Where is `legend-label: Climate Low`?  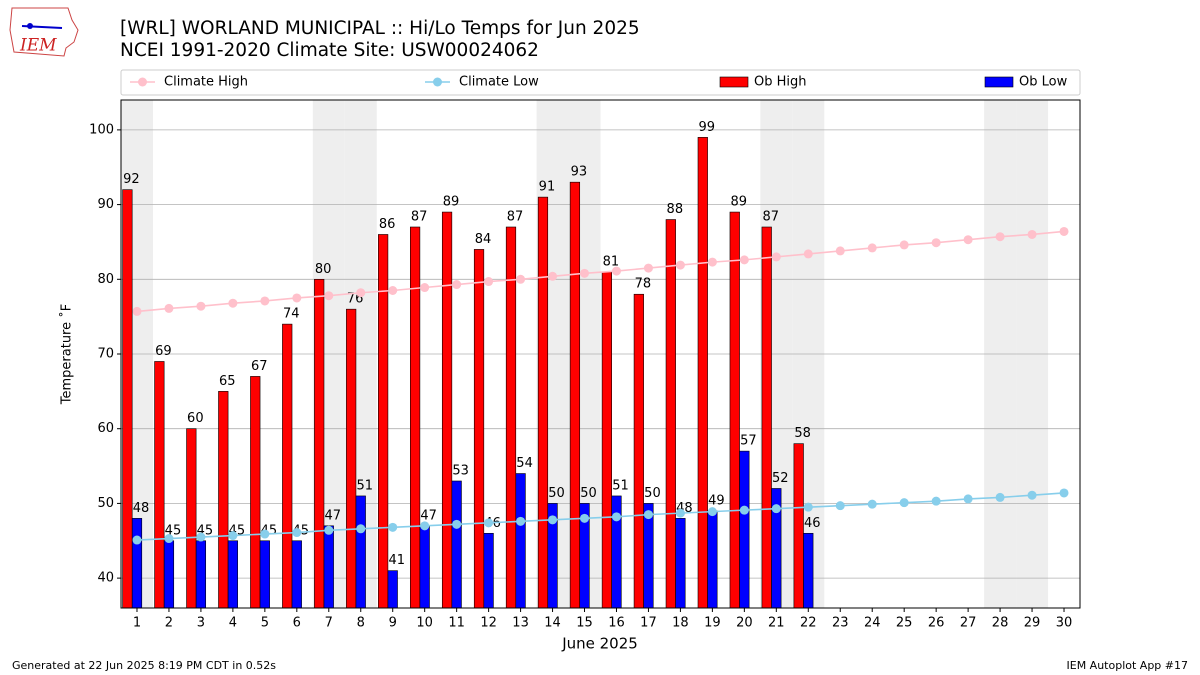
legend-label: Climate Low is located at coordinates (499, 82).